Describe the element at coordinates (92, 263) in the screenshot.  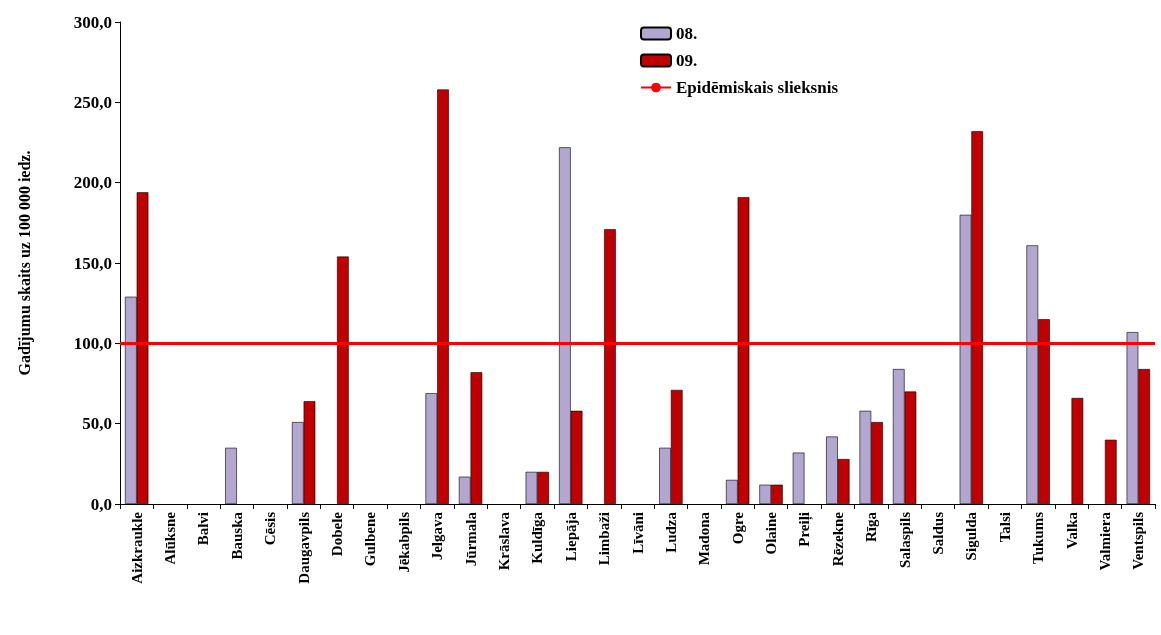
I see `y-tick-label: 150,0` at that location.